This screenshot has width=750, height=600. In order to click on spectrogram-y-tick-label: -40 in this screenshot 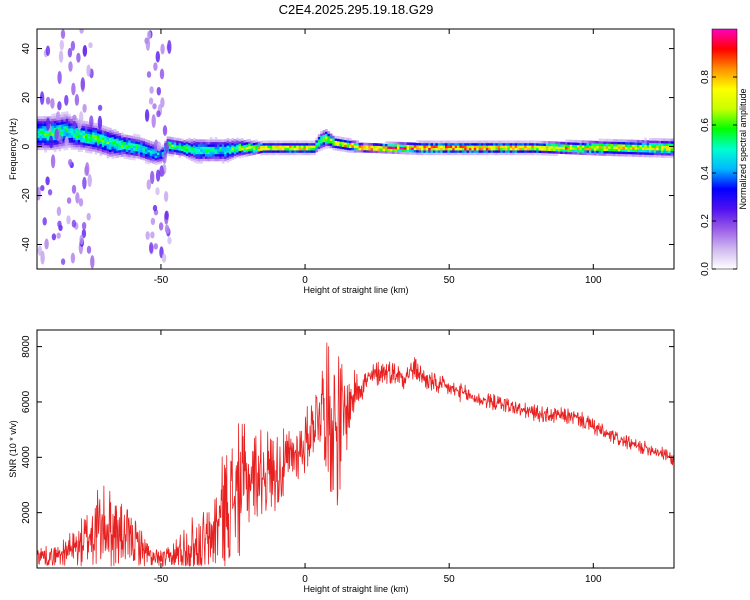, I will do `click(26, 244)`.